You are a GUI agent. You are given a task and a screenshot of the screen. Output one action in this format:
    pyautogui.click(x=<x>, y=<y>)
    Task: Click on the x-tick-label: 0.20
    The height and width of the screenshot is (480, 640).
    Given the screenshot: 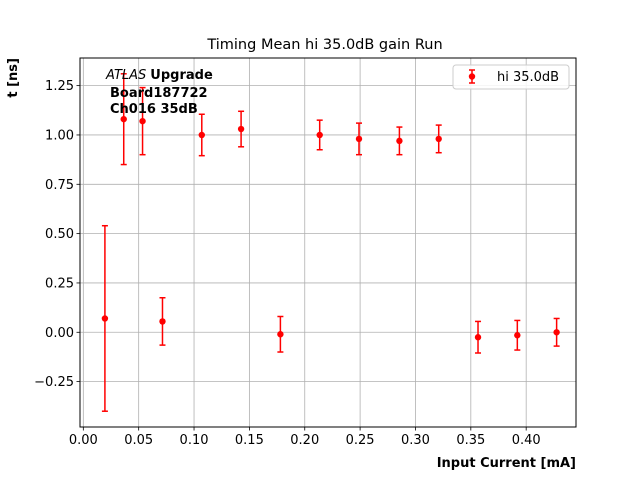 What is the action you would take?
    pyautogui.click(x=304, y=440)
    